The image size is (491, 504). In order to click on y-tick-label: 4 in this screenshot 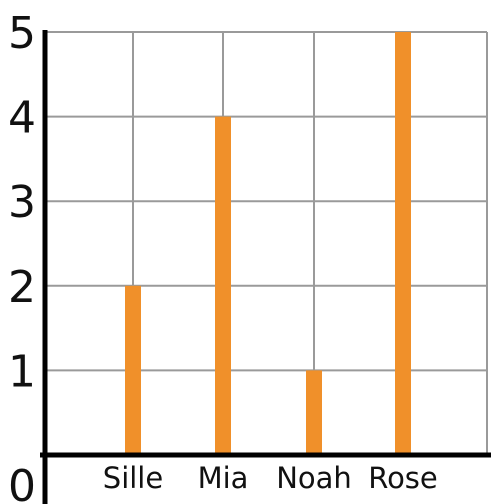, I will do `click(22, 118)`.